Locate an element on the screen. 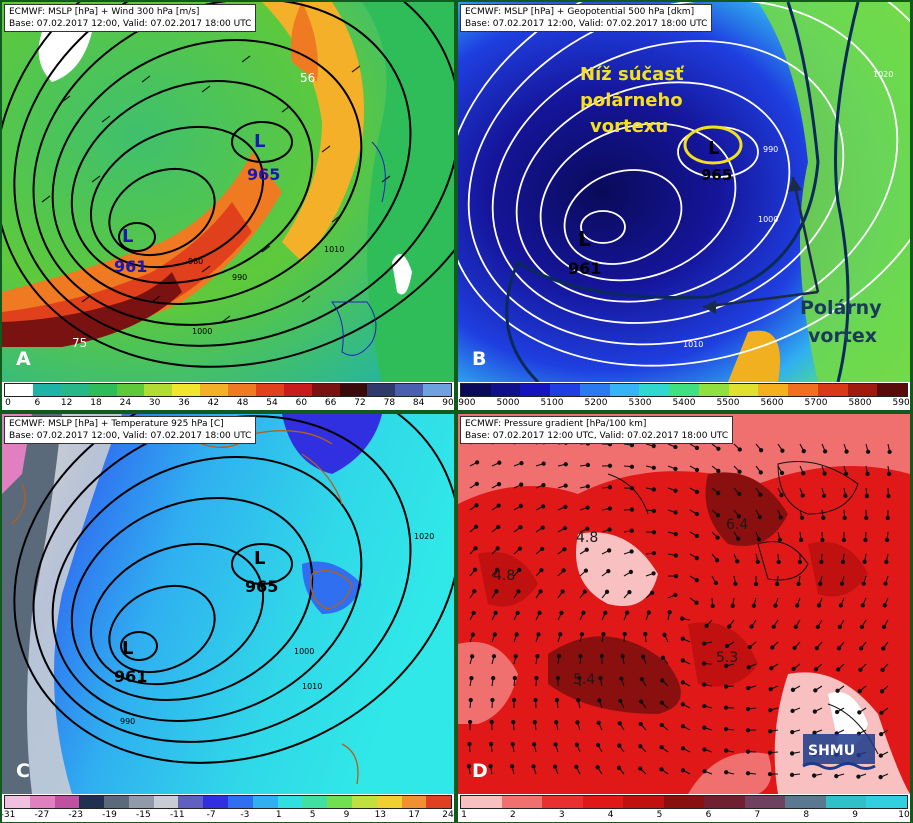  b-annotation-low: polárneho is located at coordinates (631, 100).